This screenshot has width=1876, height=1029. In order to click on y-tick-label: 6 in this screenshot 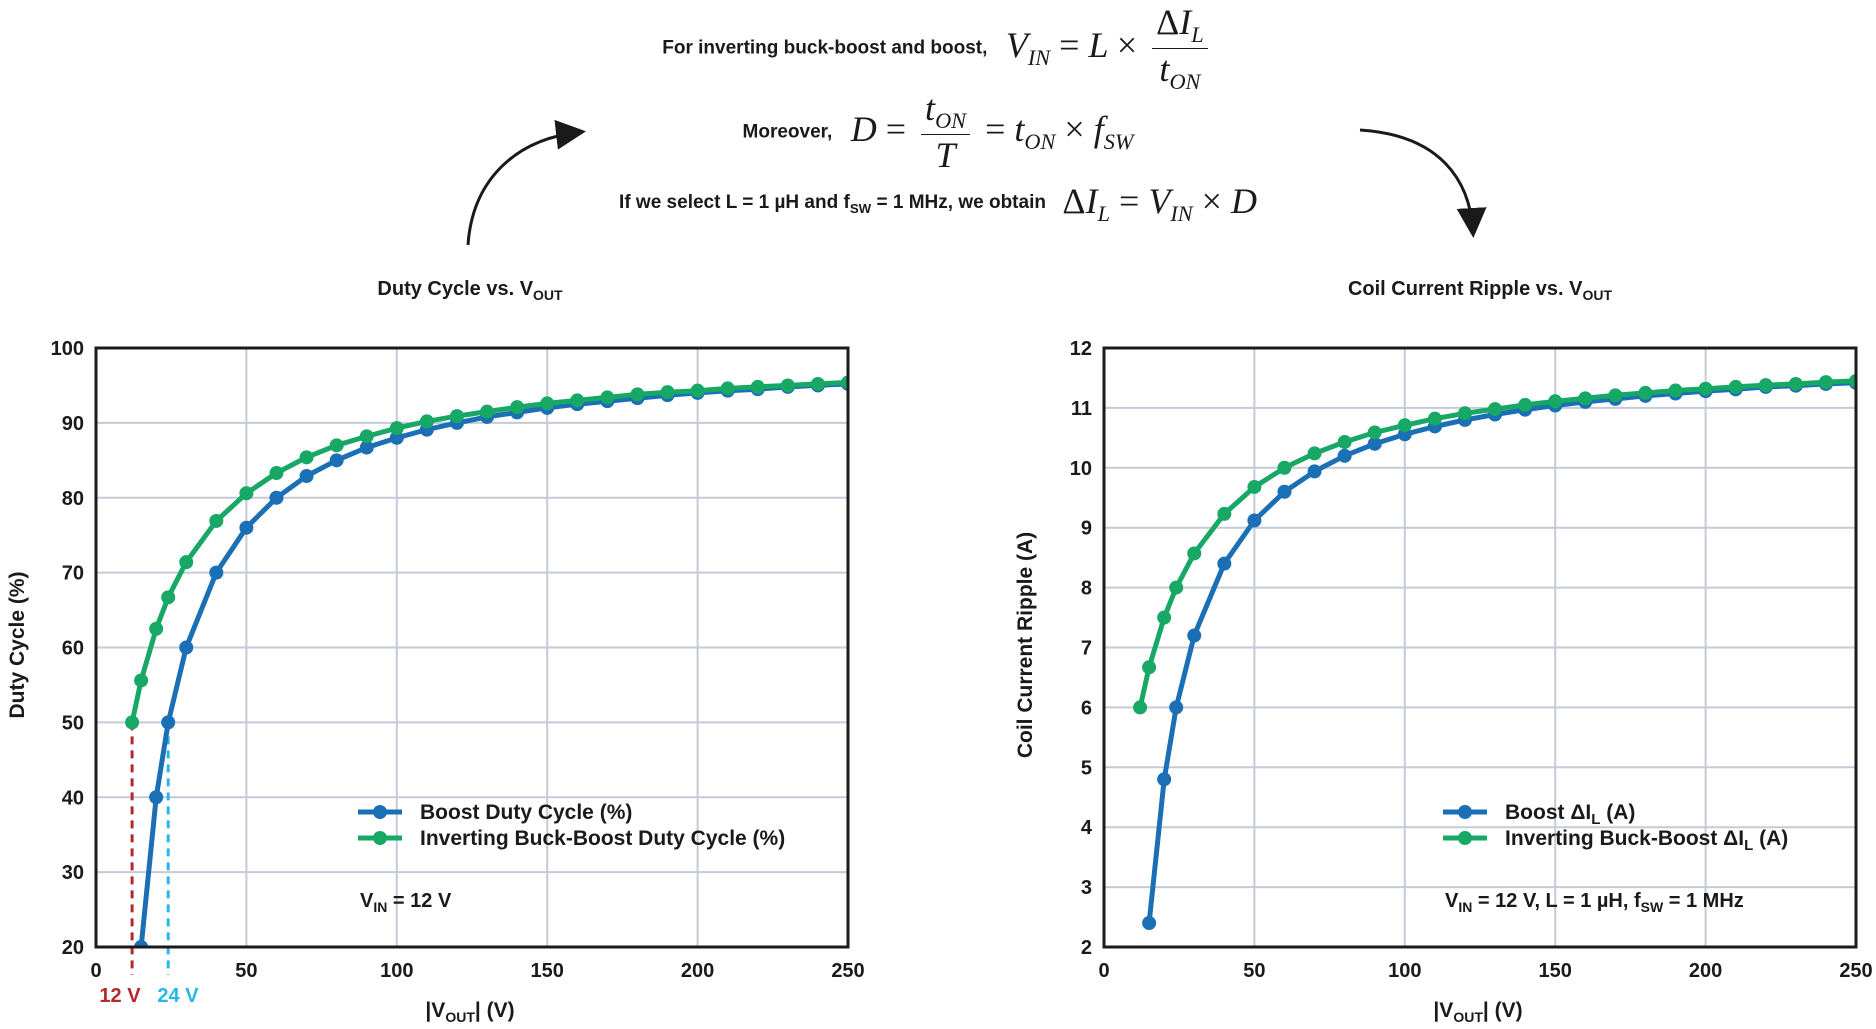, I will do `click(1086, 708)`.